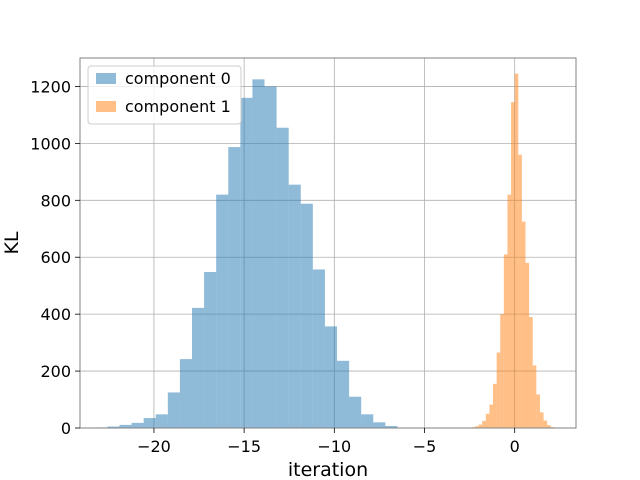 Image resolution: width=640 pixels, height=480 pixels. What do you see at coordinates (12, 242) in the screenshot?
I see `y-axis-label: KL` at bounding box center [12, 242].